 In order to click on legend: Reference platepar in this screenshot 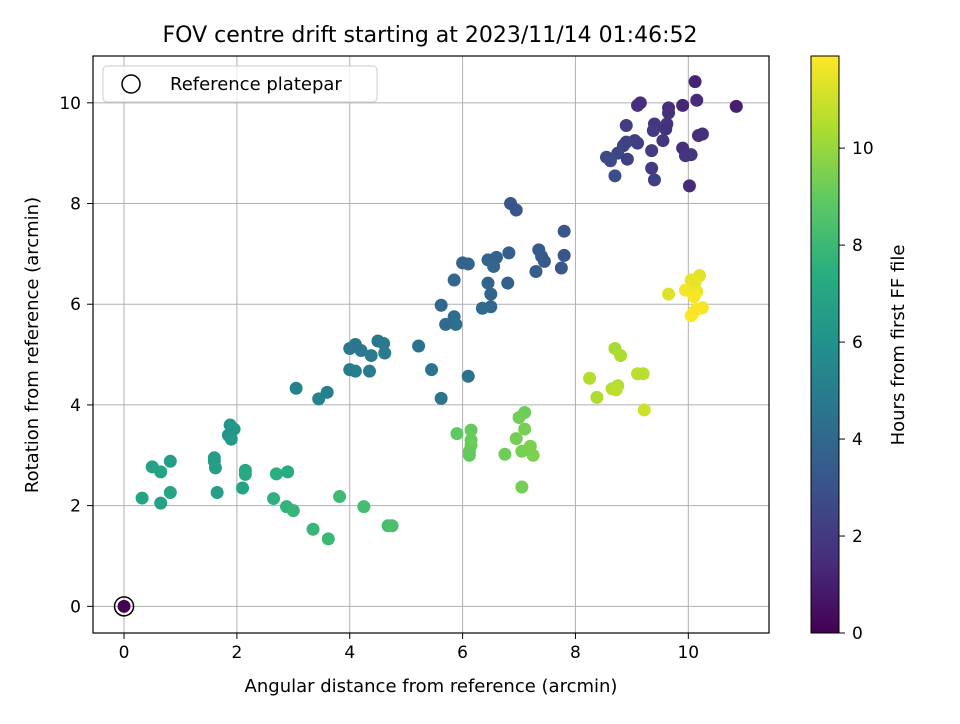, I will do `click(240, 84)`.